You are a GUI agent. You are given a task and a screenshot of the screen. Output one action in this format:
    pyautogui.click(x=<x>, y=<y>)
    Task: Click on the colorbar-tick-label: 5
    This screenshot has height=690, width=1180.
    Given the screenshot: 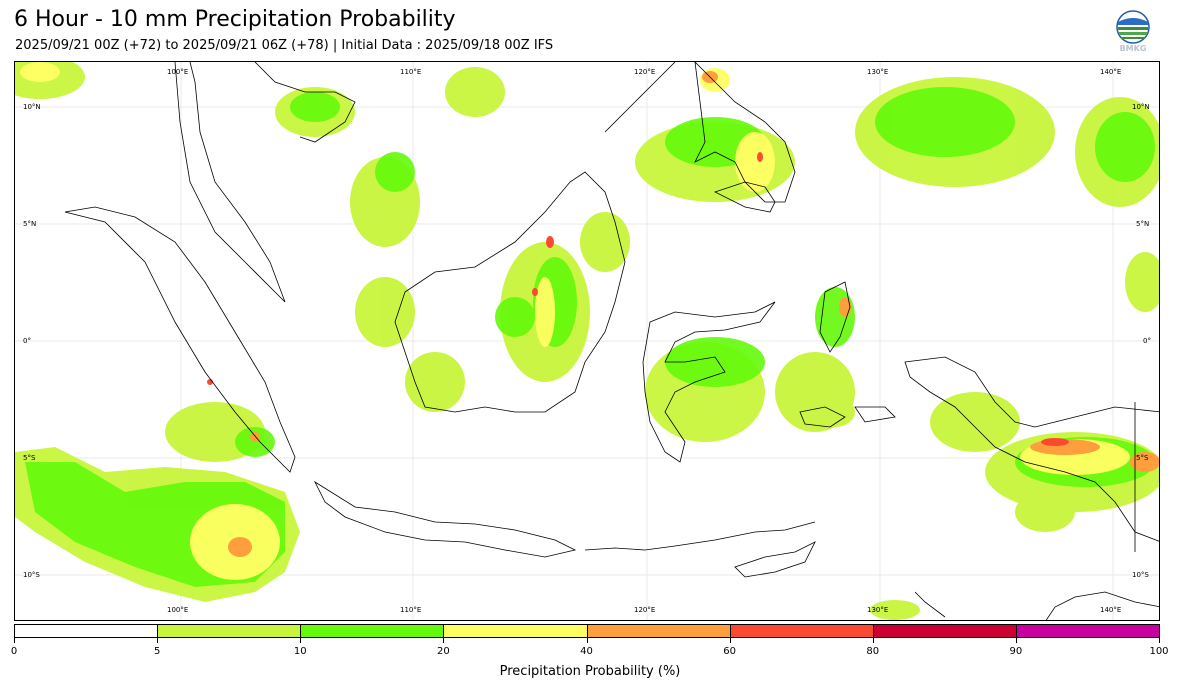 What is the action you would take?
    pyautogui.click(x=157, y=651)
    